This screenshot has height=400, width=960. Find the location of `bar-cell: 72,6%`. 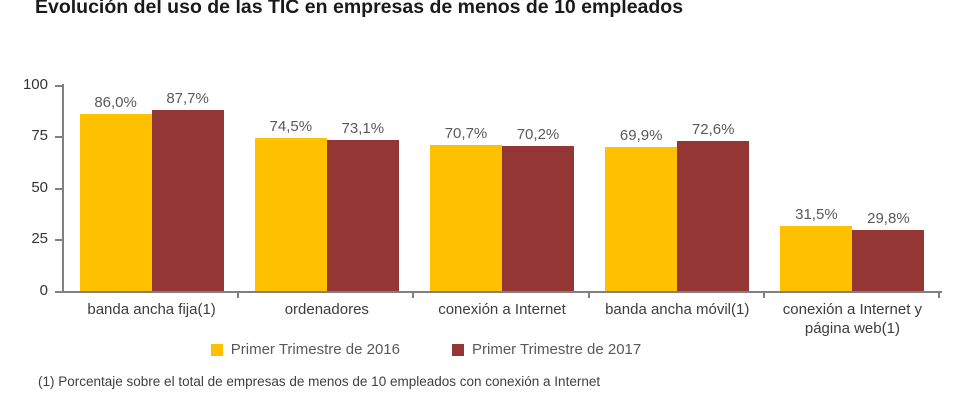

bar-cell: 72,6% is located at coordinates (713, 206).